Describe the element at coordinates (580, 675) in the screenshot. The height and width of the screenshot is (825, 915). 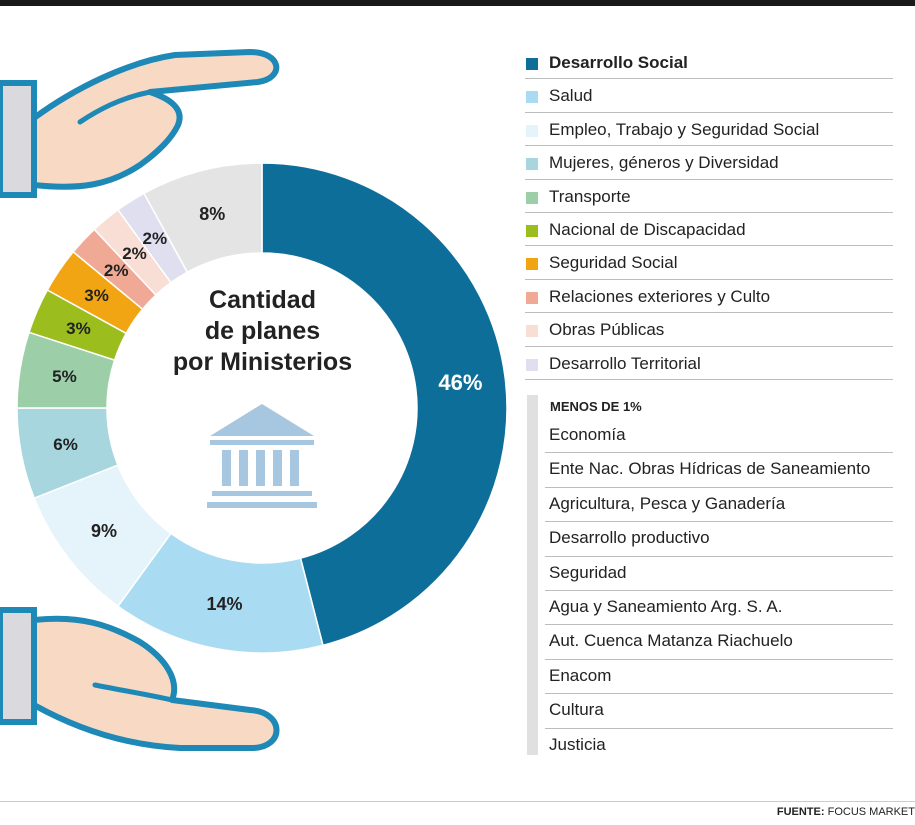
I see `minor-item-label: Enacom` at that location.